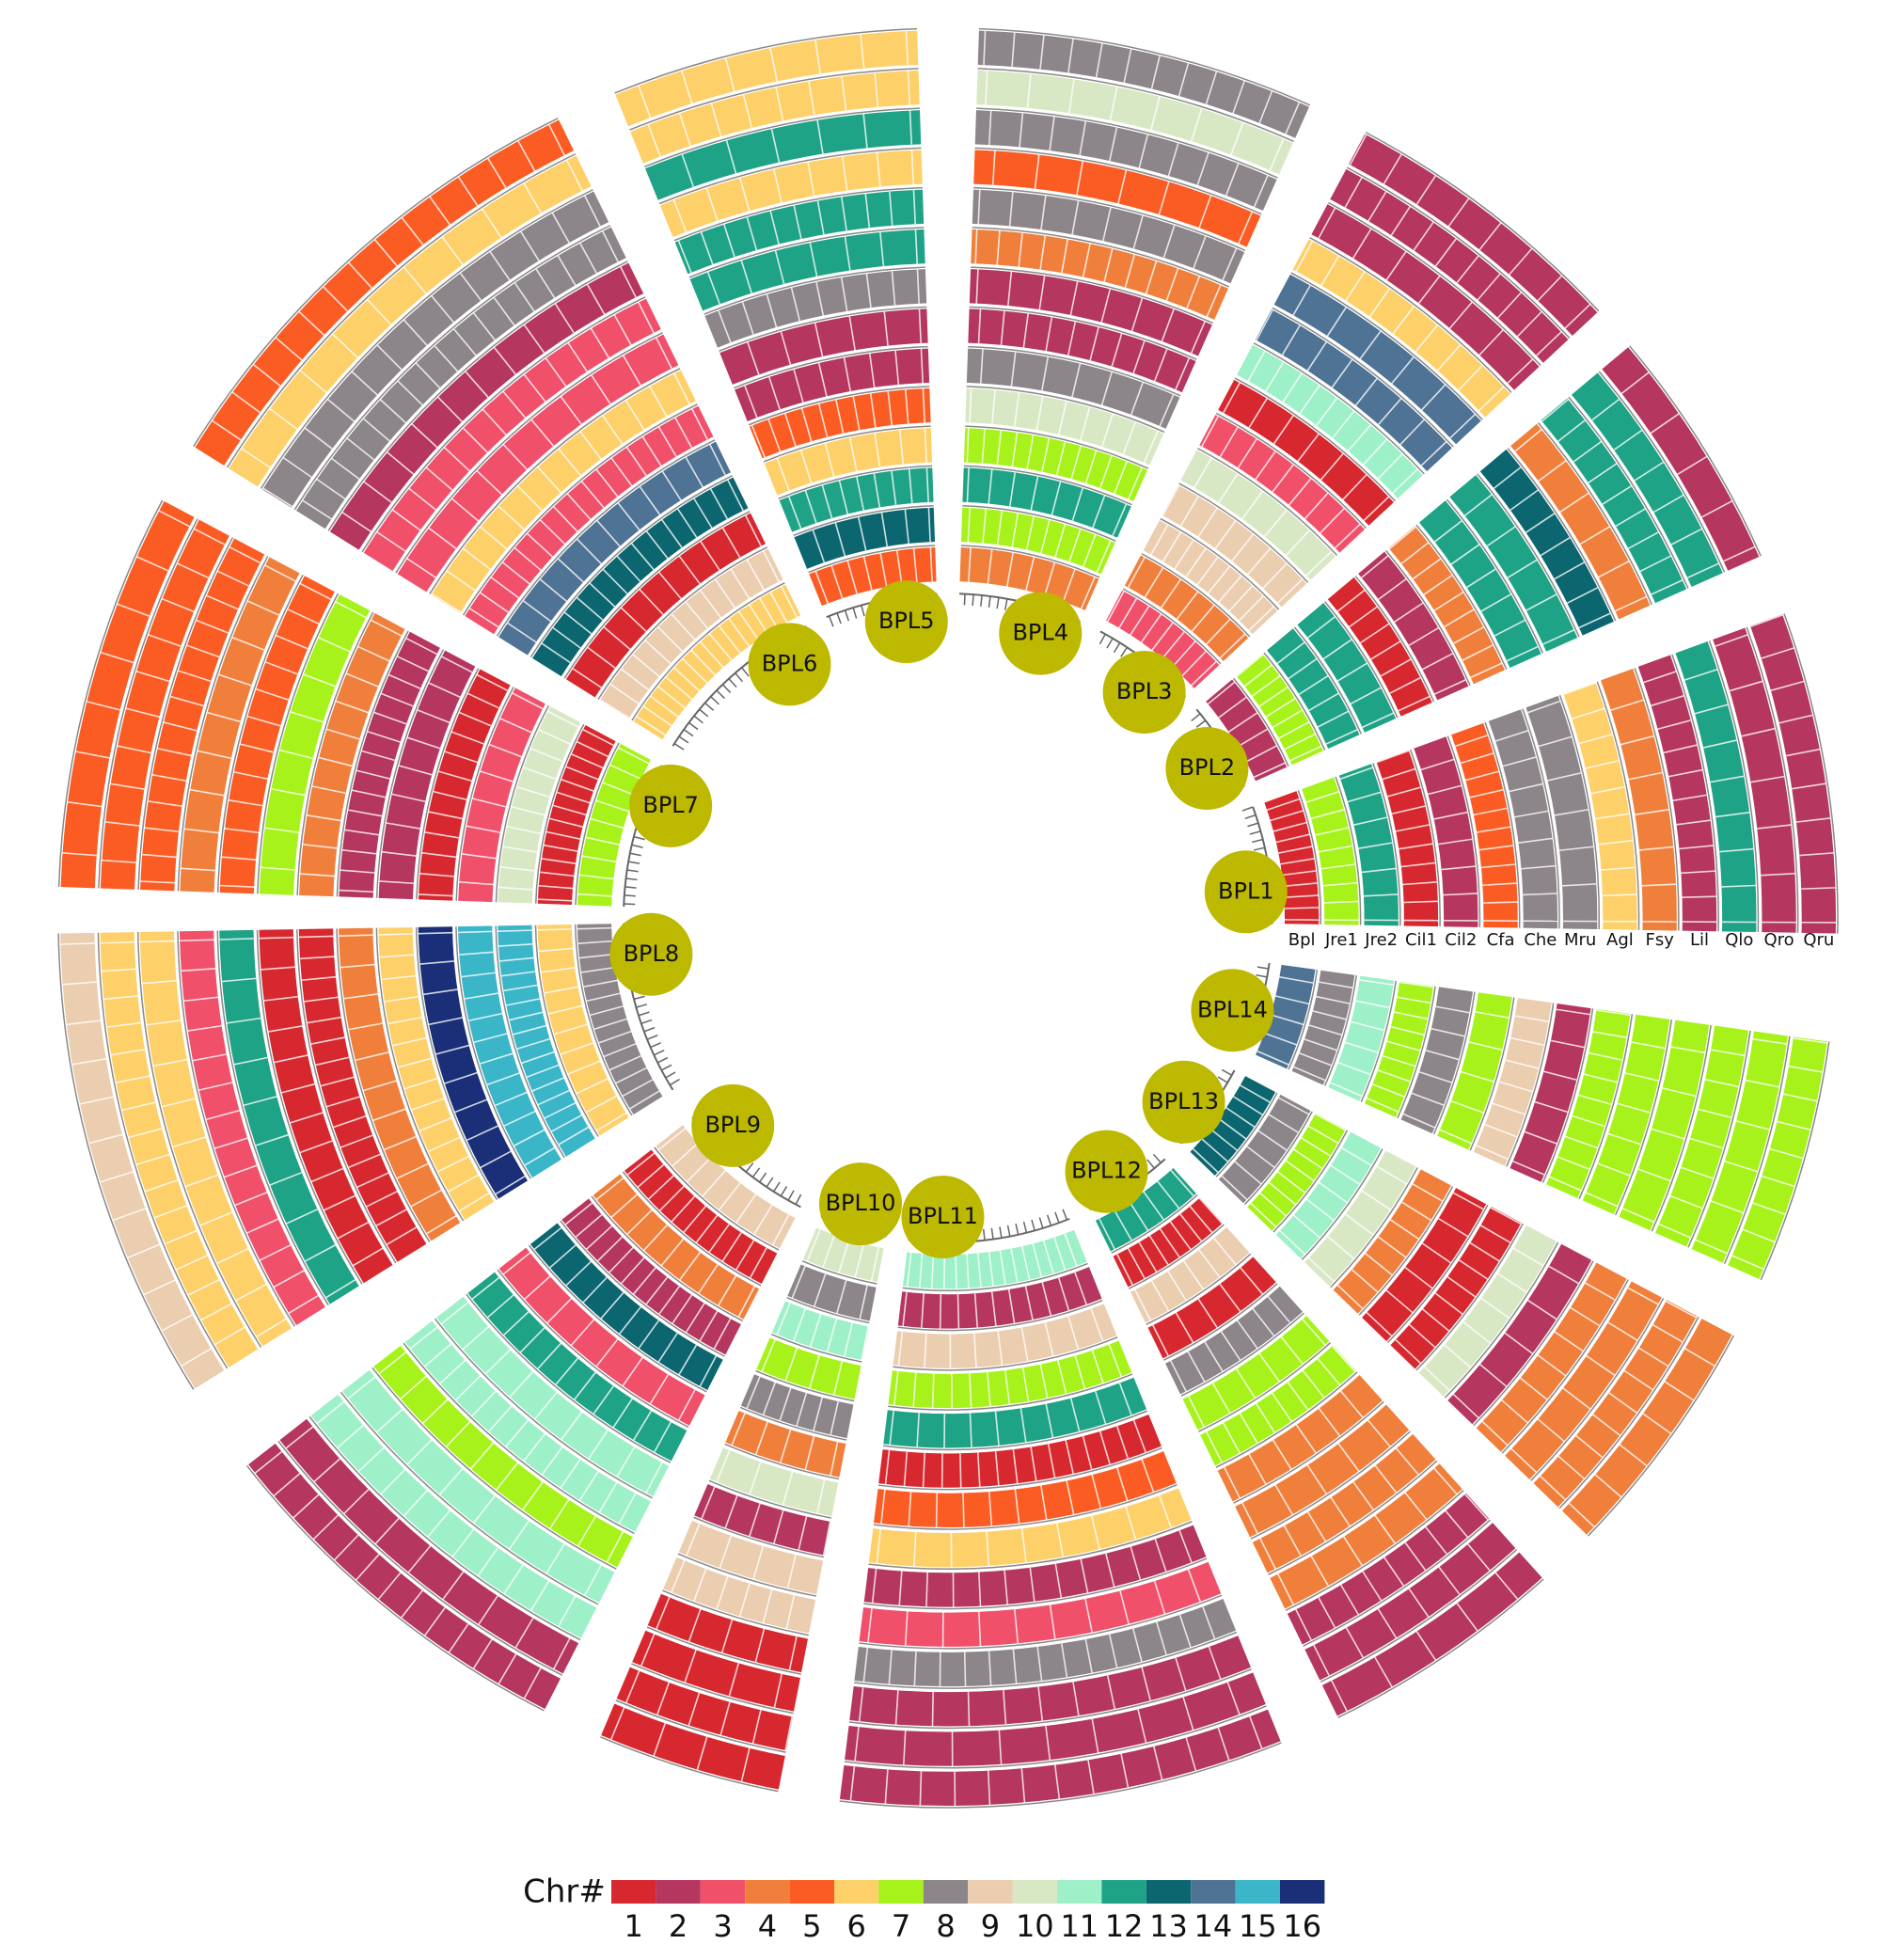  What do you see at coordinates (1106, 1171) in the screenshot?
I see `sector-label: BPL12` at bounding box center [1106, 1171].